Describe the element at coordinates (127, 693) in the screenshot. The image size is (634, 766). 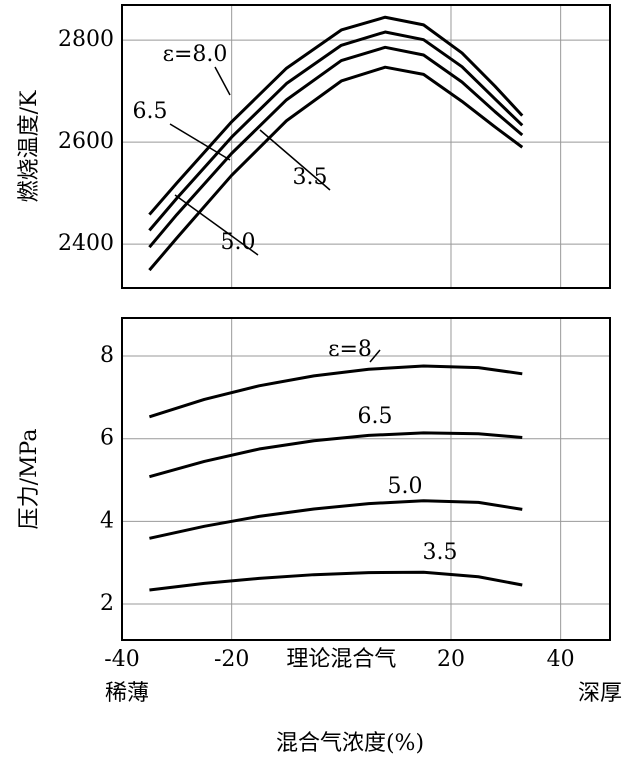
I see `annotation: 稀薄` at that location.